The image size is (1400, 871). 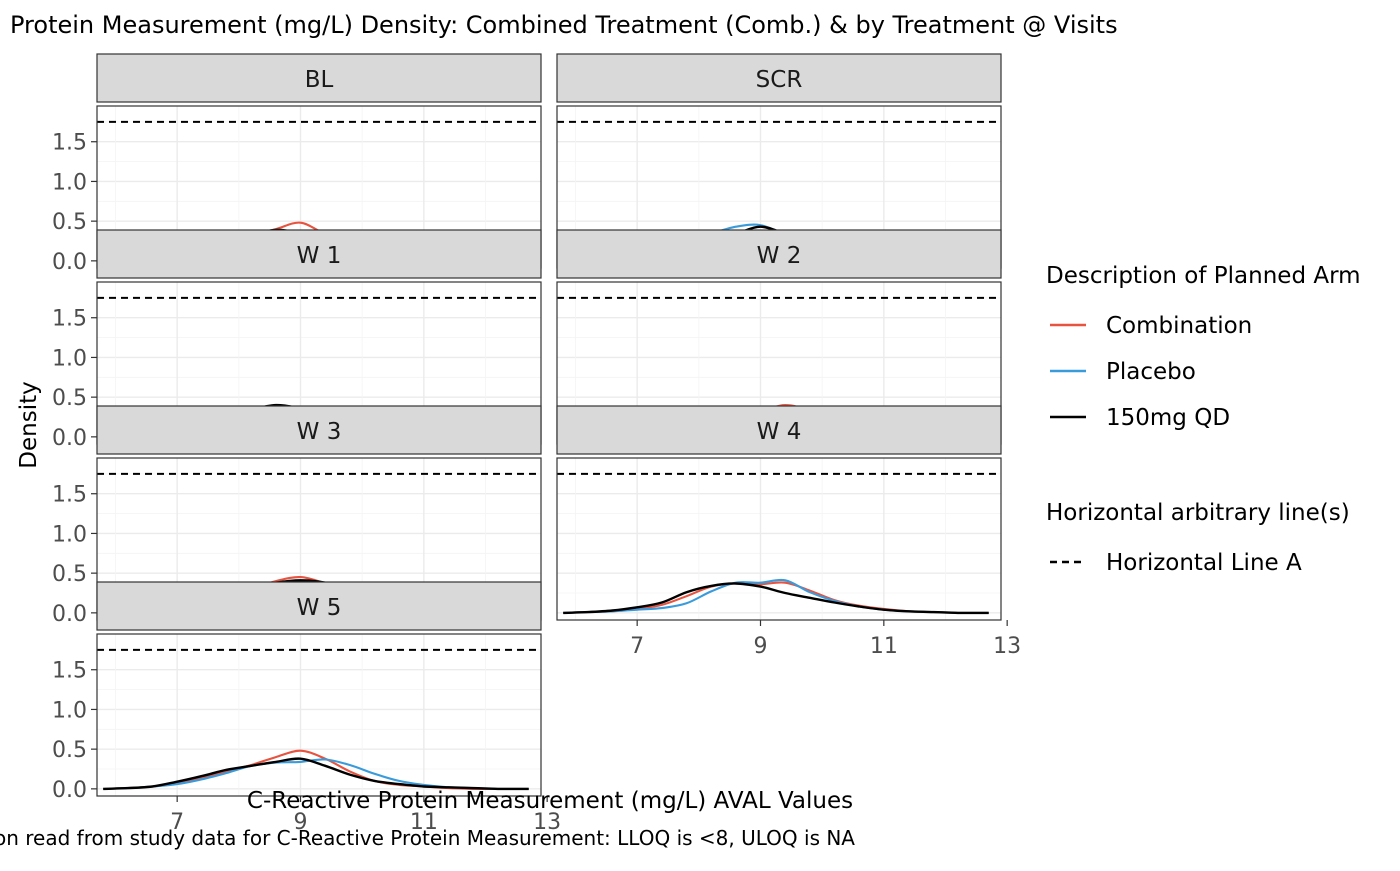 I want to click on facet-panel-w4: W 4, so click(x=779, y=513).